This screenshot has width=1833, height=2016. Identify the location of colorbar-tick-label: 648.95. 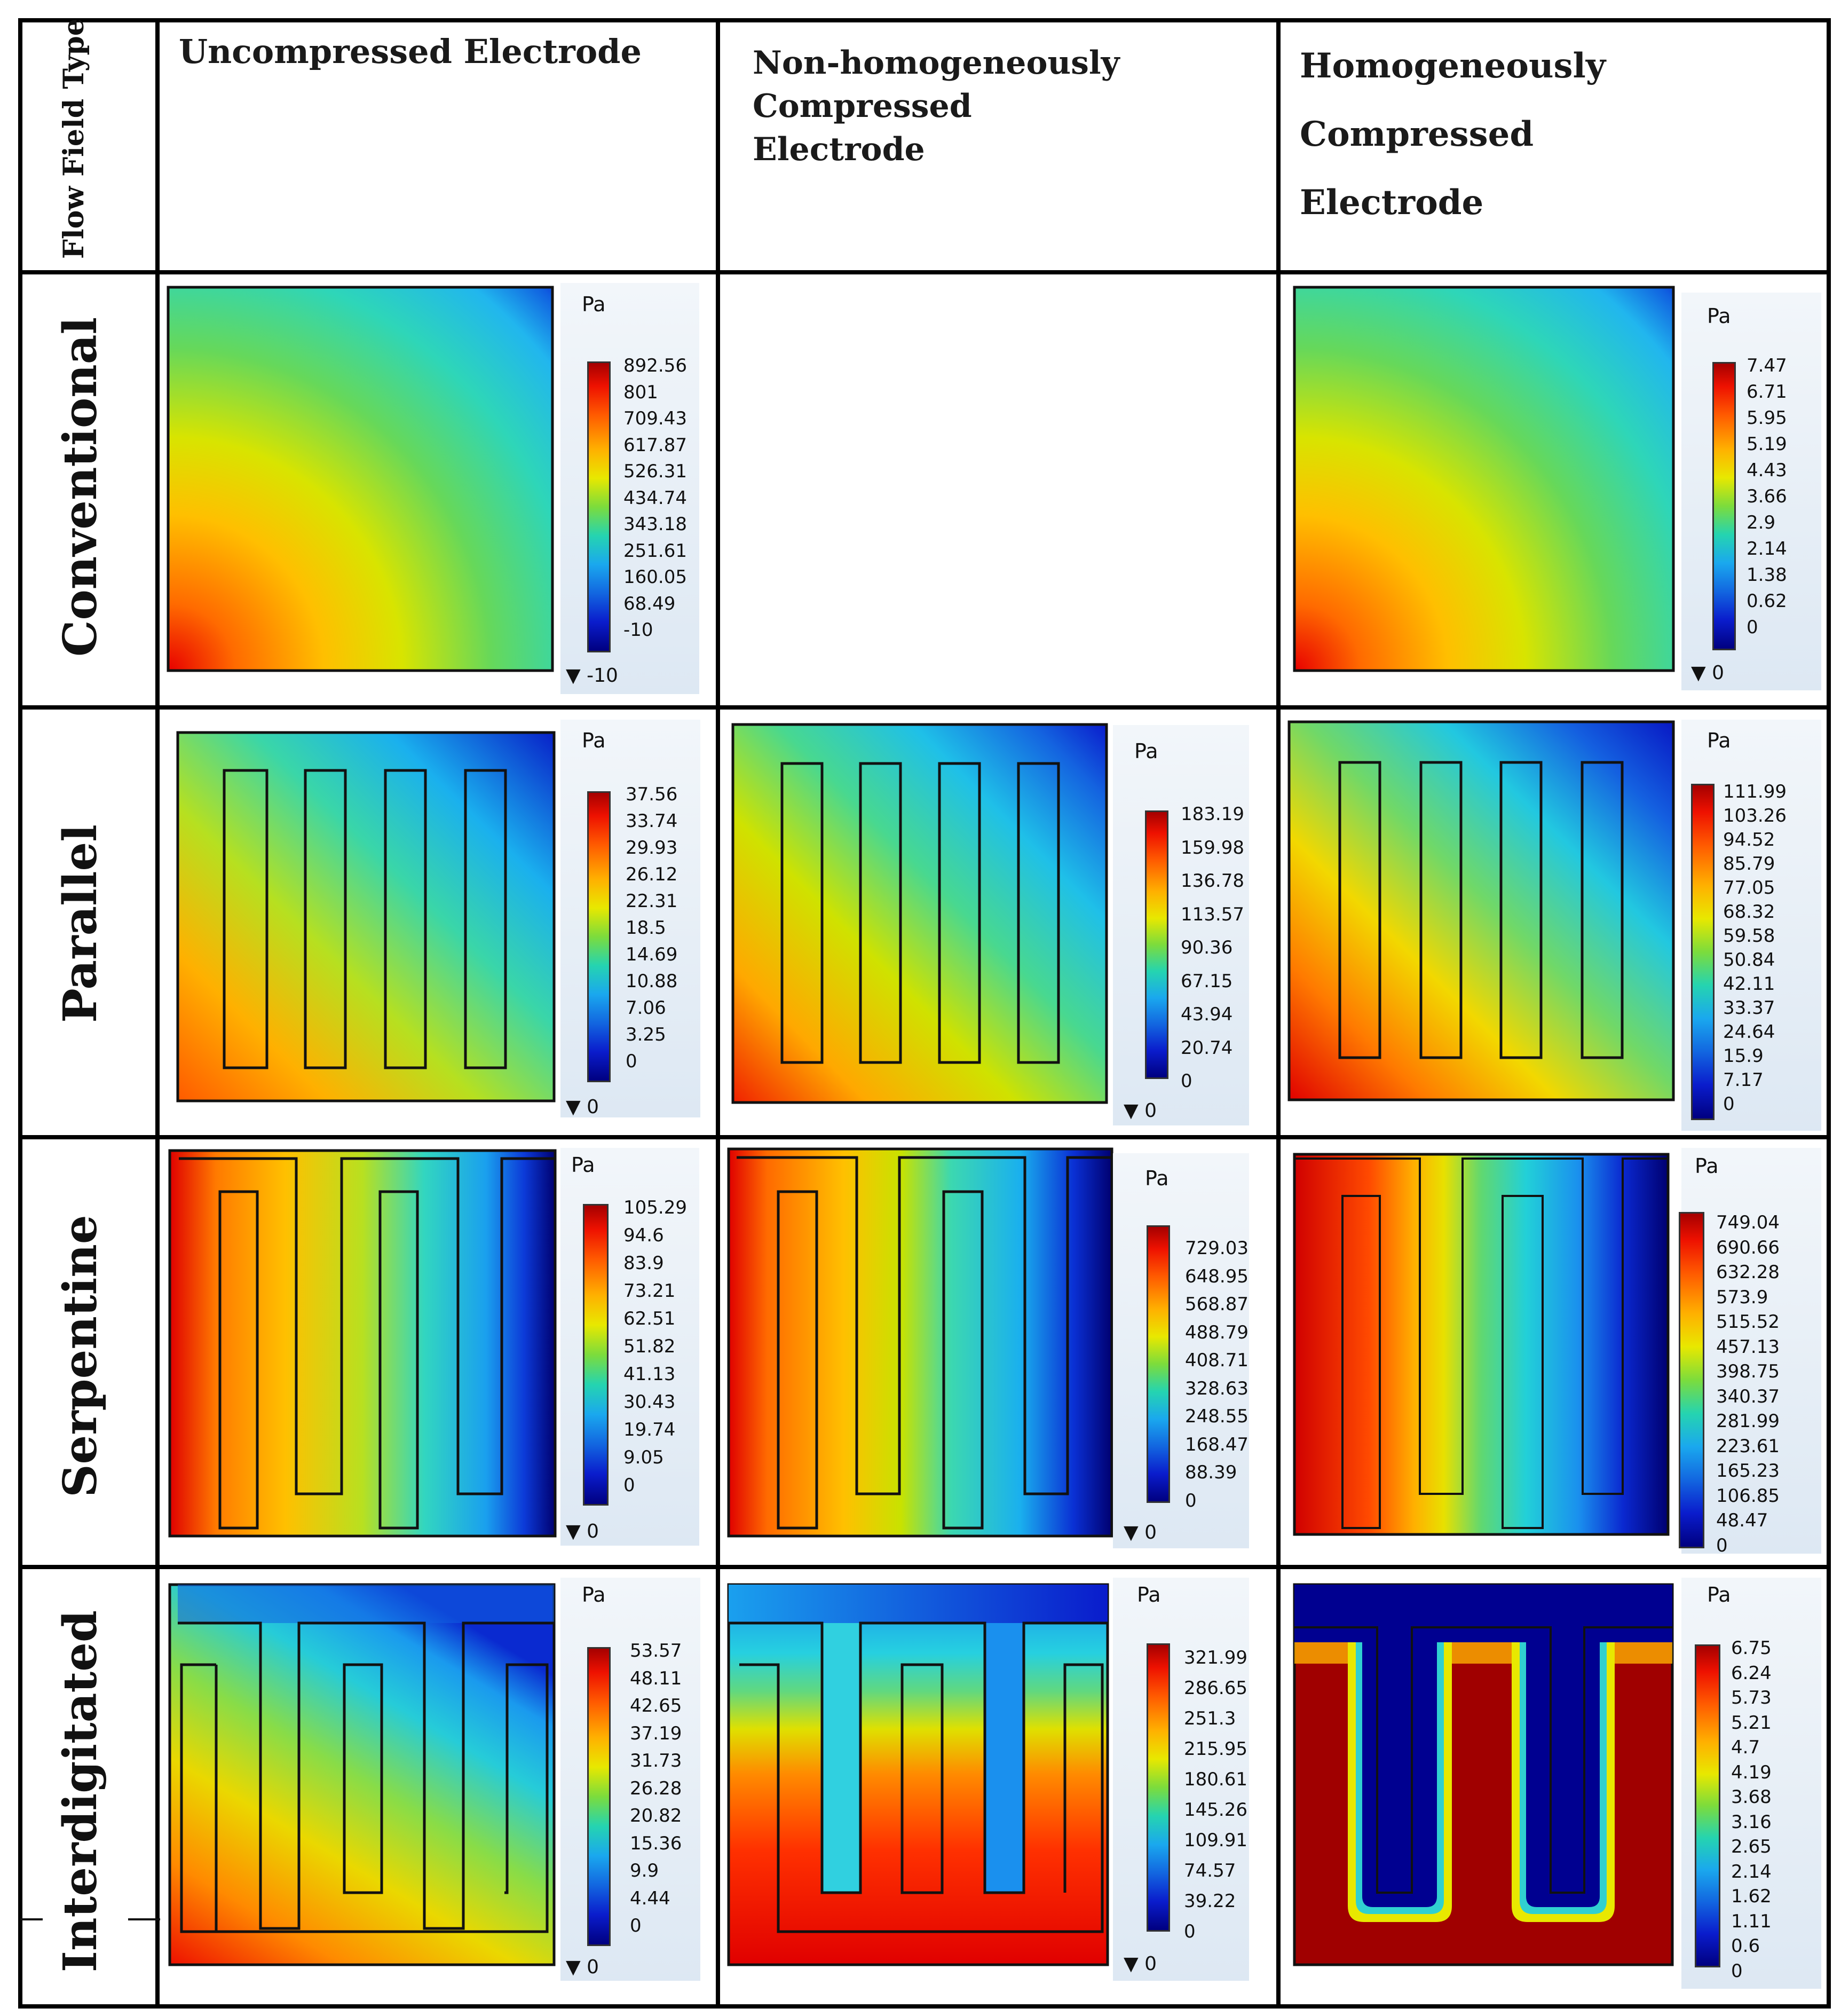
(1217, 1276).